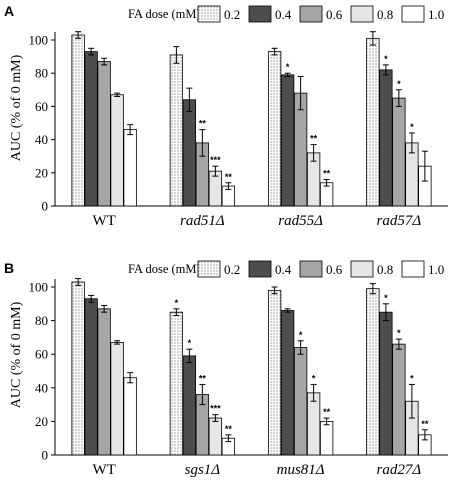 Image resolution: width=454 pixels, height=488 pixels. I want to click on legend-a: FA dose (mM): 0.2 0.4 0.6 0.8 1.0, so click(286, 14).